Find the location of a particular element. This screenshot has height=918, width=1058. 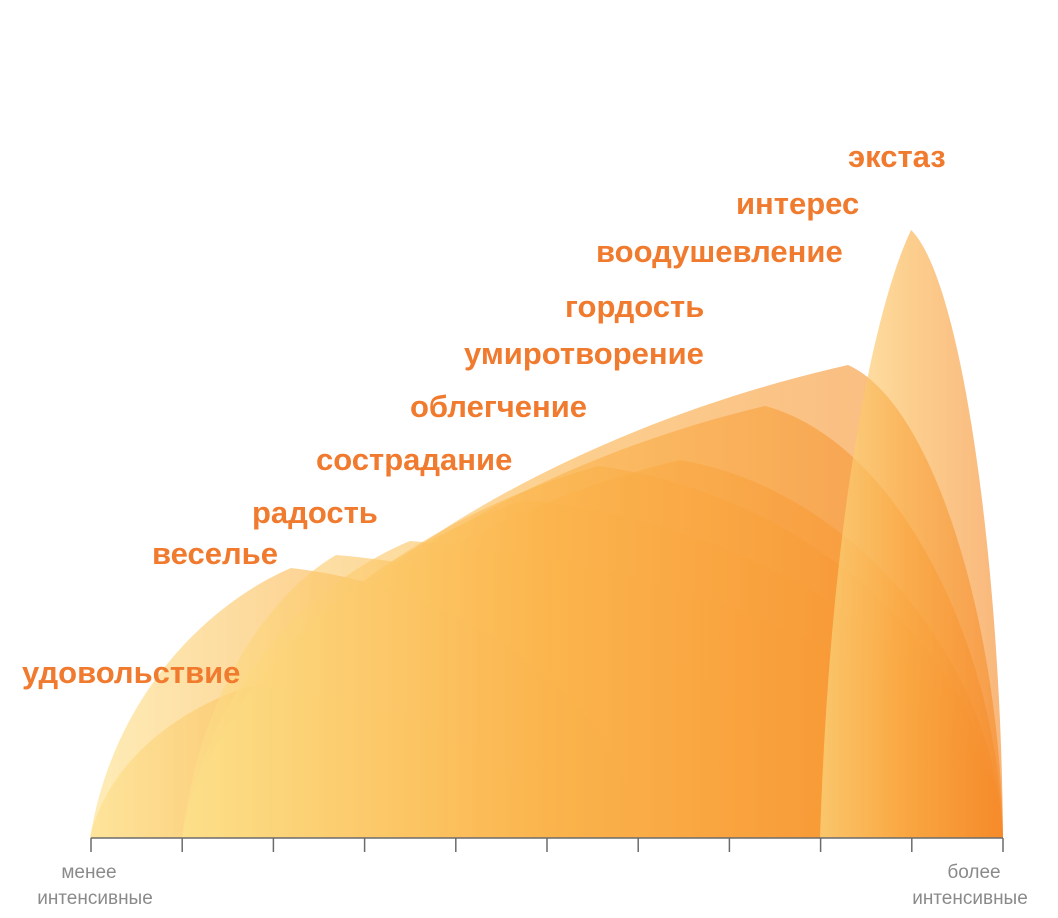

emotion-label-interes: интерес is located at coordinates (797, 203).